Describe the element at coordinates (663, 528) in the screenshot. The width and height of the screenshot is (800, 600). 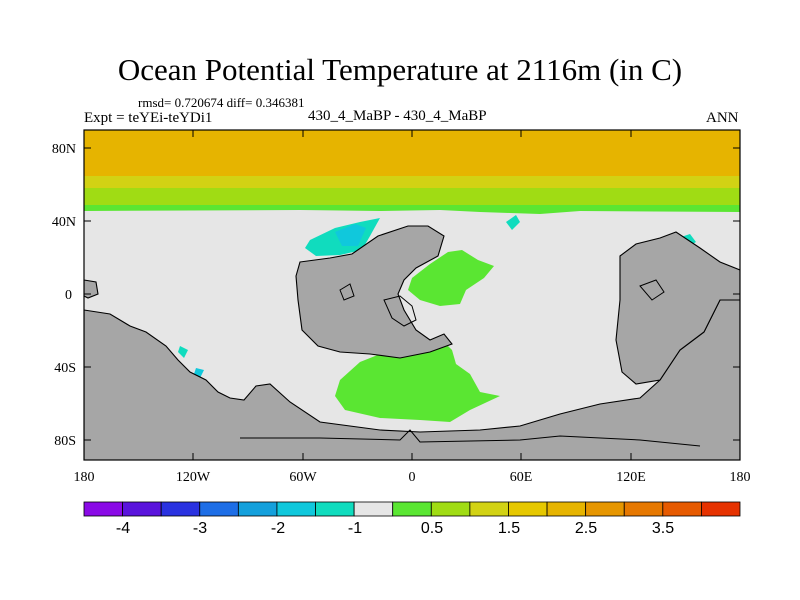
I see `colorbar-label: 3.5` at that location.